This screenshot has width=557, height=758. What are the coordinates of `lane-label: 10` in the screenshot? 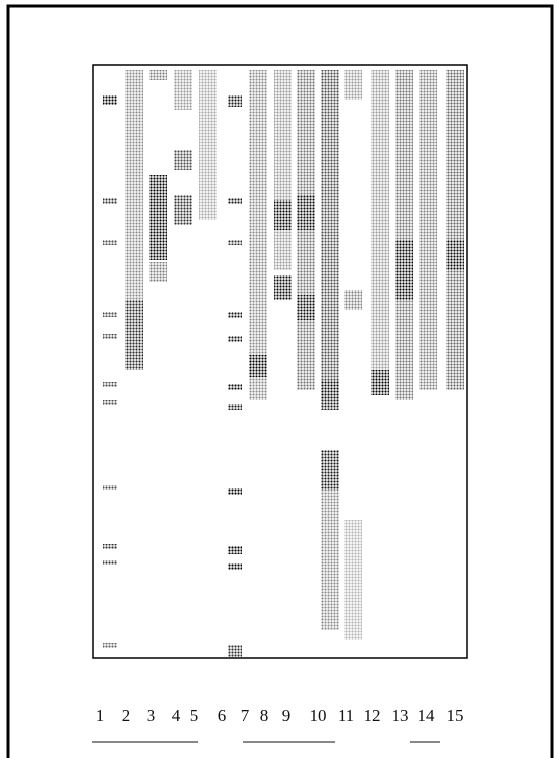 It's located at (318, 715).